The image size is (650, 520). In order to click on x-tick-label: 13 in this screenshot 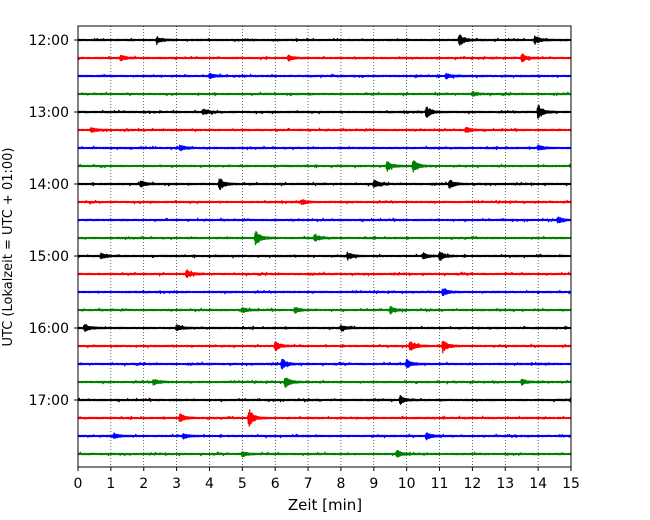, I will do `click(505, 484)`.